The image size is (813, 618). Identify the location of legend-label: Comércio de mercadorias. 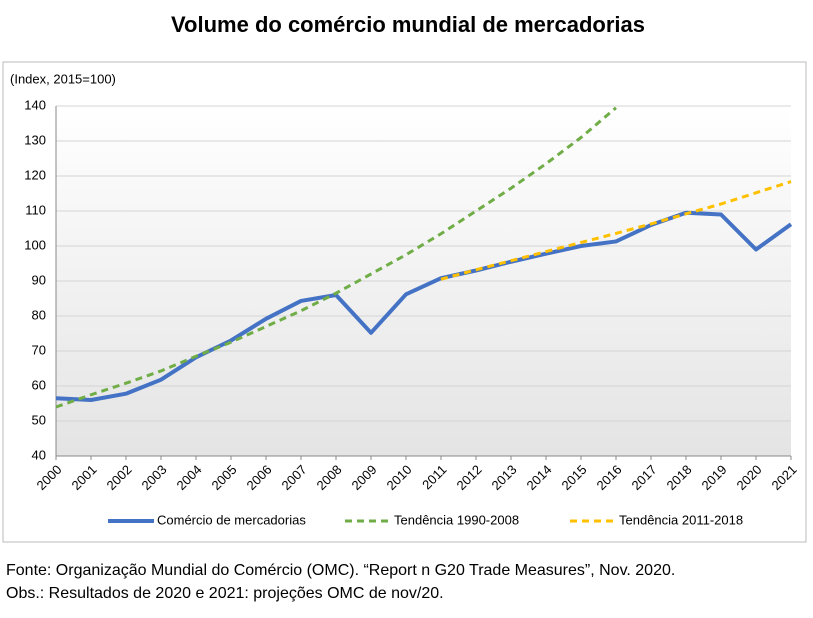
(231, 519).